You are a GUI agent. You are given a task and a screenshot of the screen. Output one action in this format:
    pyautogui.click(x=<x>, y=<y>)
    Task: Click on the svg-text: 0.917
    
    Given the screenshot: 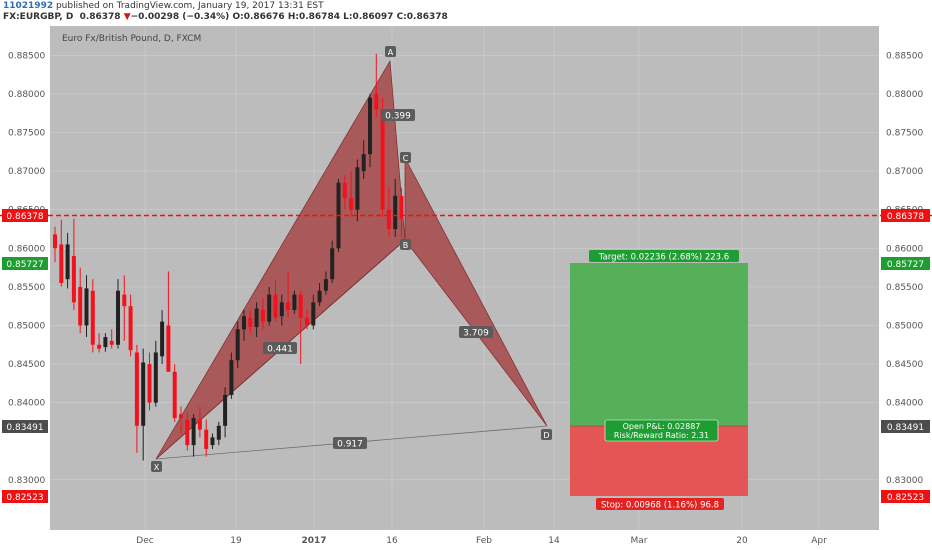 What is the action you would take?
    pyautogui.click(x=350, y=445)
    